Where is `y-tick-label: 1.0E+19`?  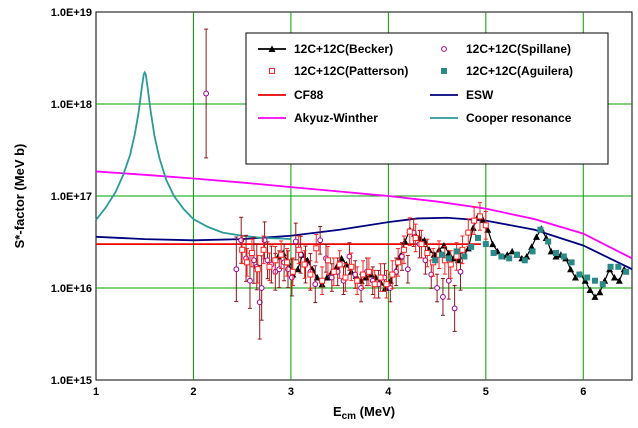
y-tick-label: 1.0E+19 is located at coordinates (71, 13).